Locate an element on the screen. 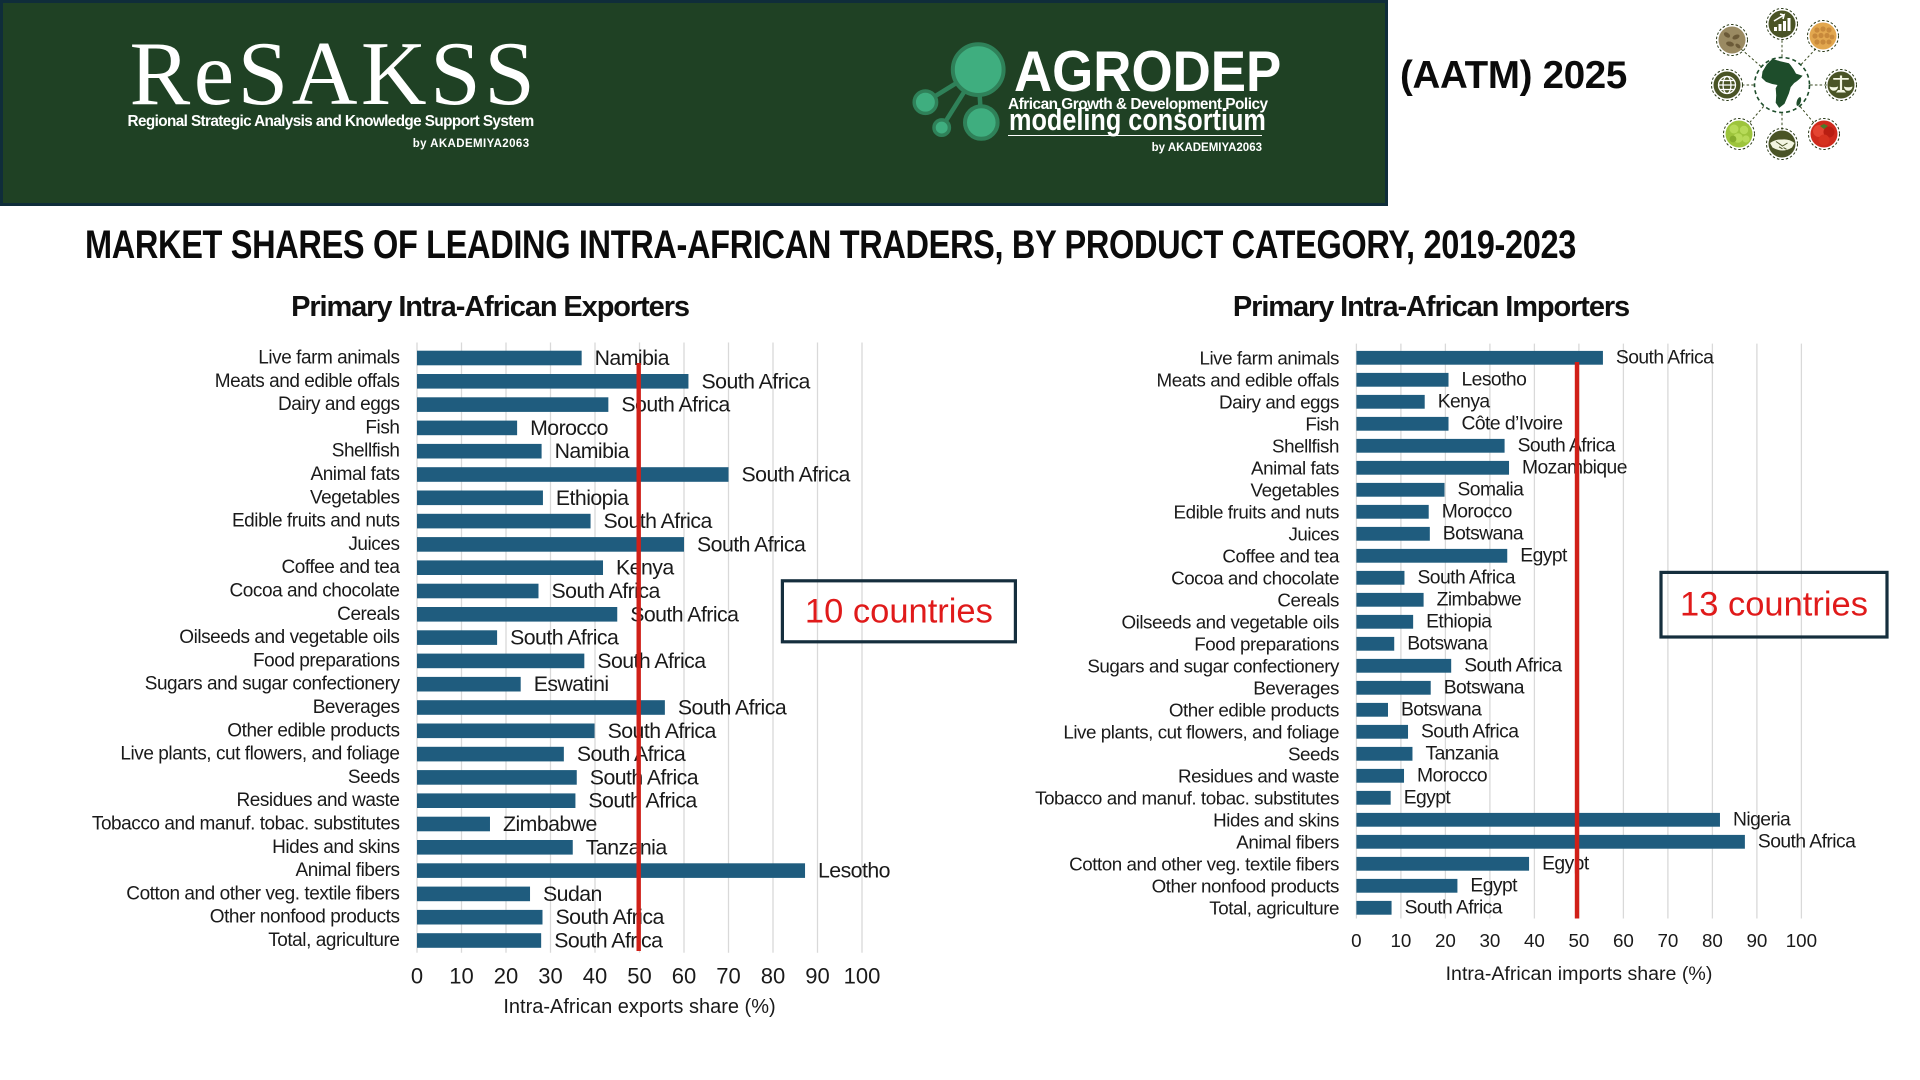 The width and height of the screenshot is (1920, 1080). svg-text: Meats and edible offals is located at coordinates (1248, 379).